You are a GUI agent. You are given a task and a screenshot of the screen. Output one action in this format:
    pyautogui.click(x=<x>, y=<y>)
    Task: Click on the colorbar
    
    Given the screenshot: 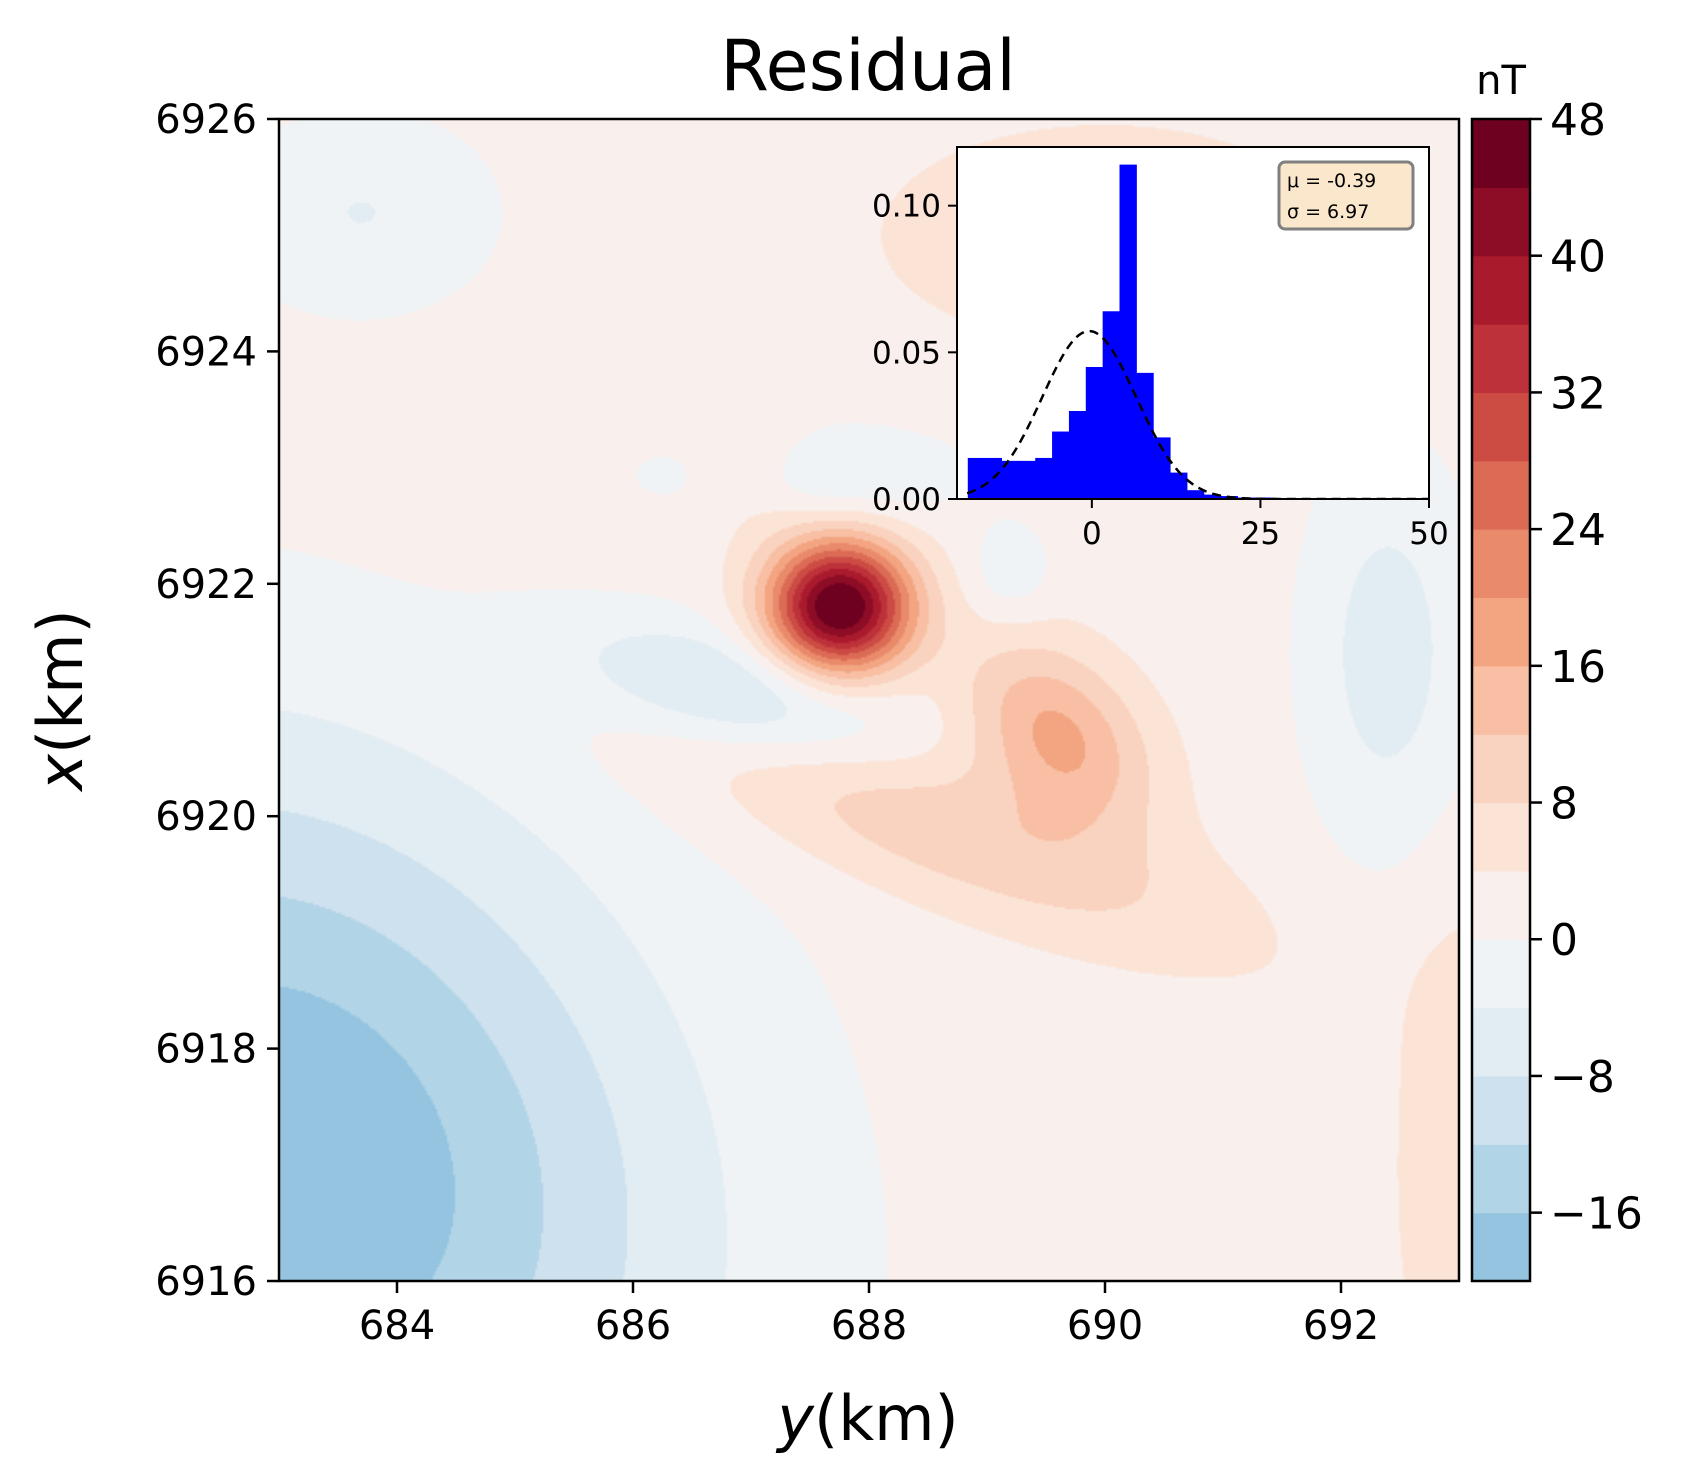 What is the action you would take?
    pyautogui.click(x=1501, y=700)
    